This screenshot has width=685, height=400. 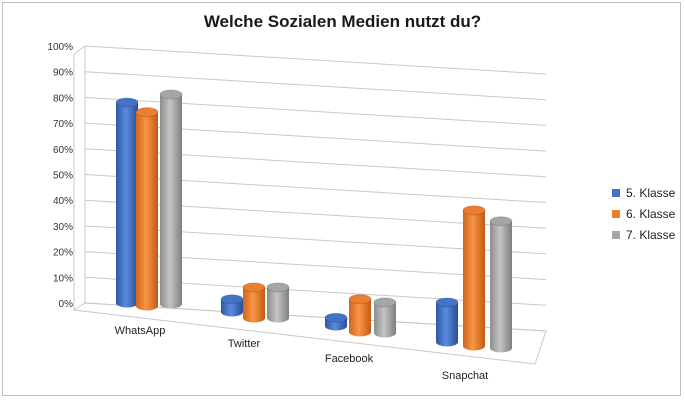 What do you see at coordinates (140, 331) in the screenshot?
I see `x-category-label: WhatsApp` at bounding box center [140, 331].